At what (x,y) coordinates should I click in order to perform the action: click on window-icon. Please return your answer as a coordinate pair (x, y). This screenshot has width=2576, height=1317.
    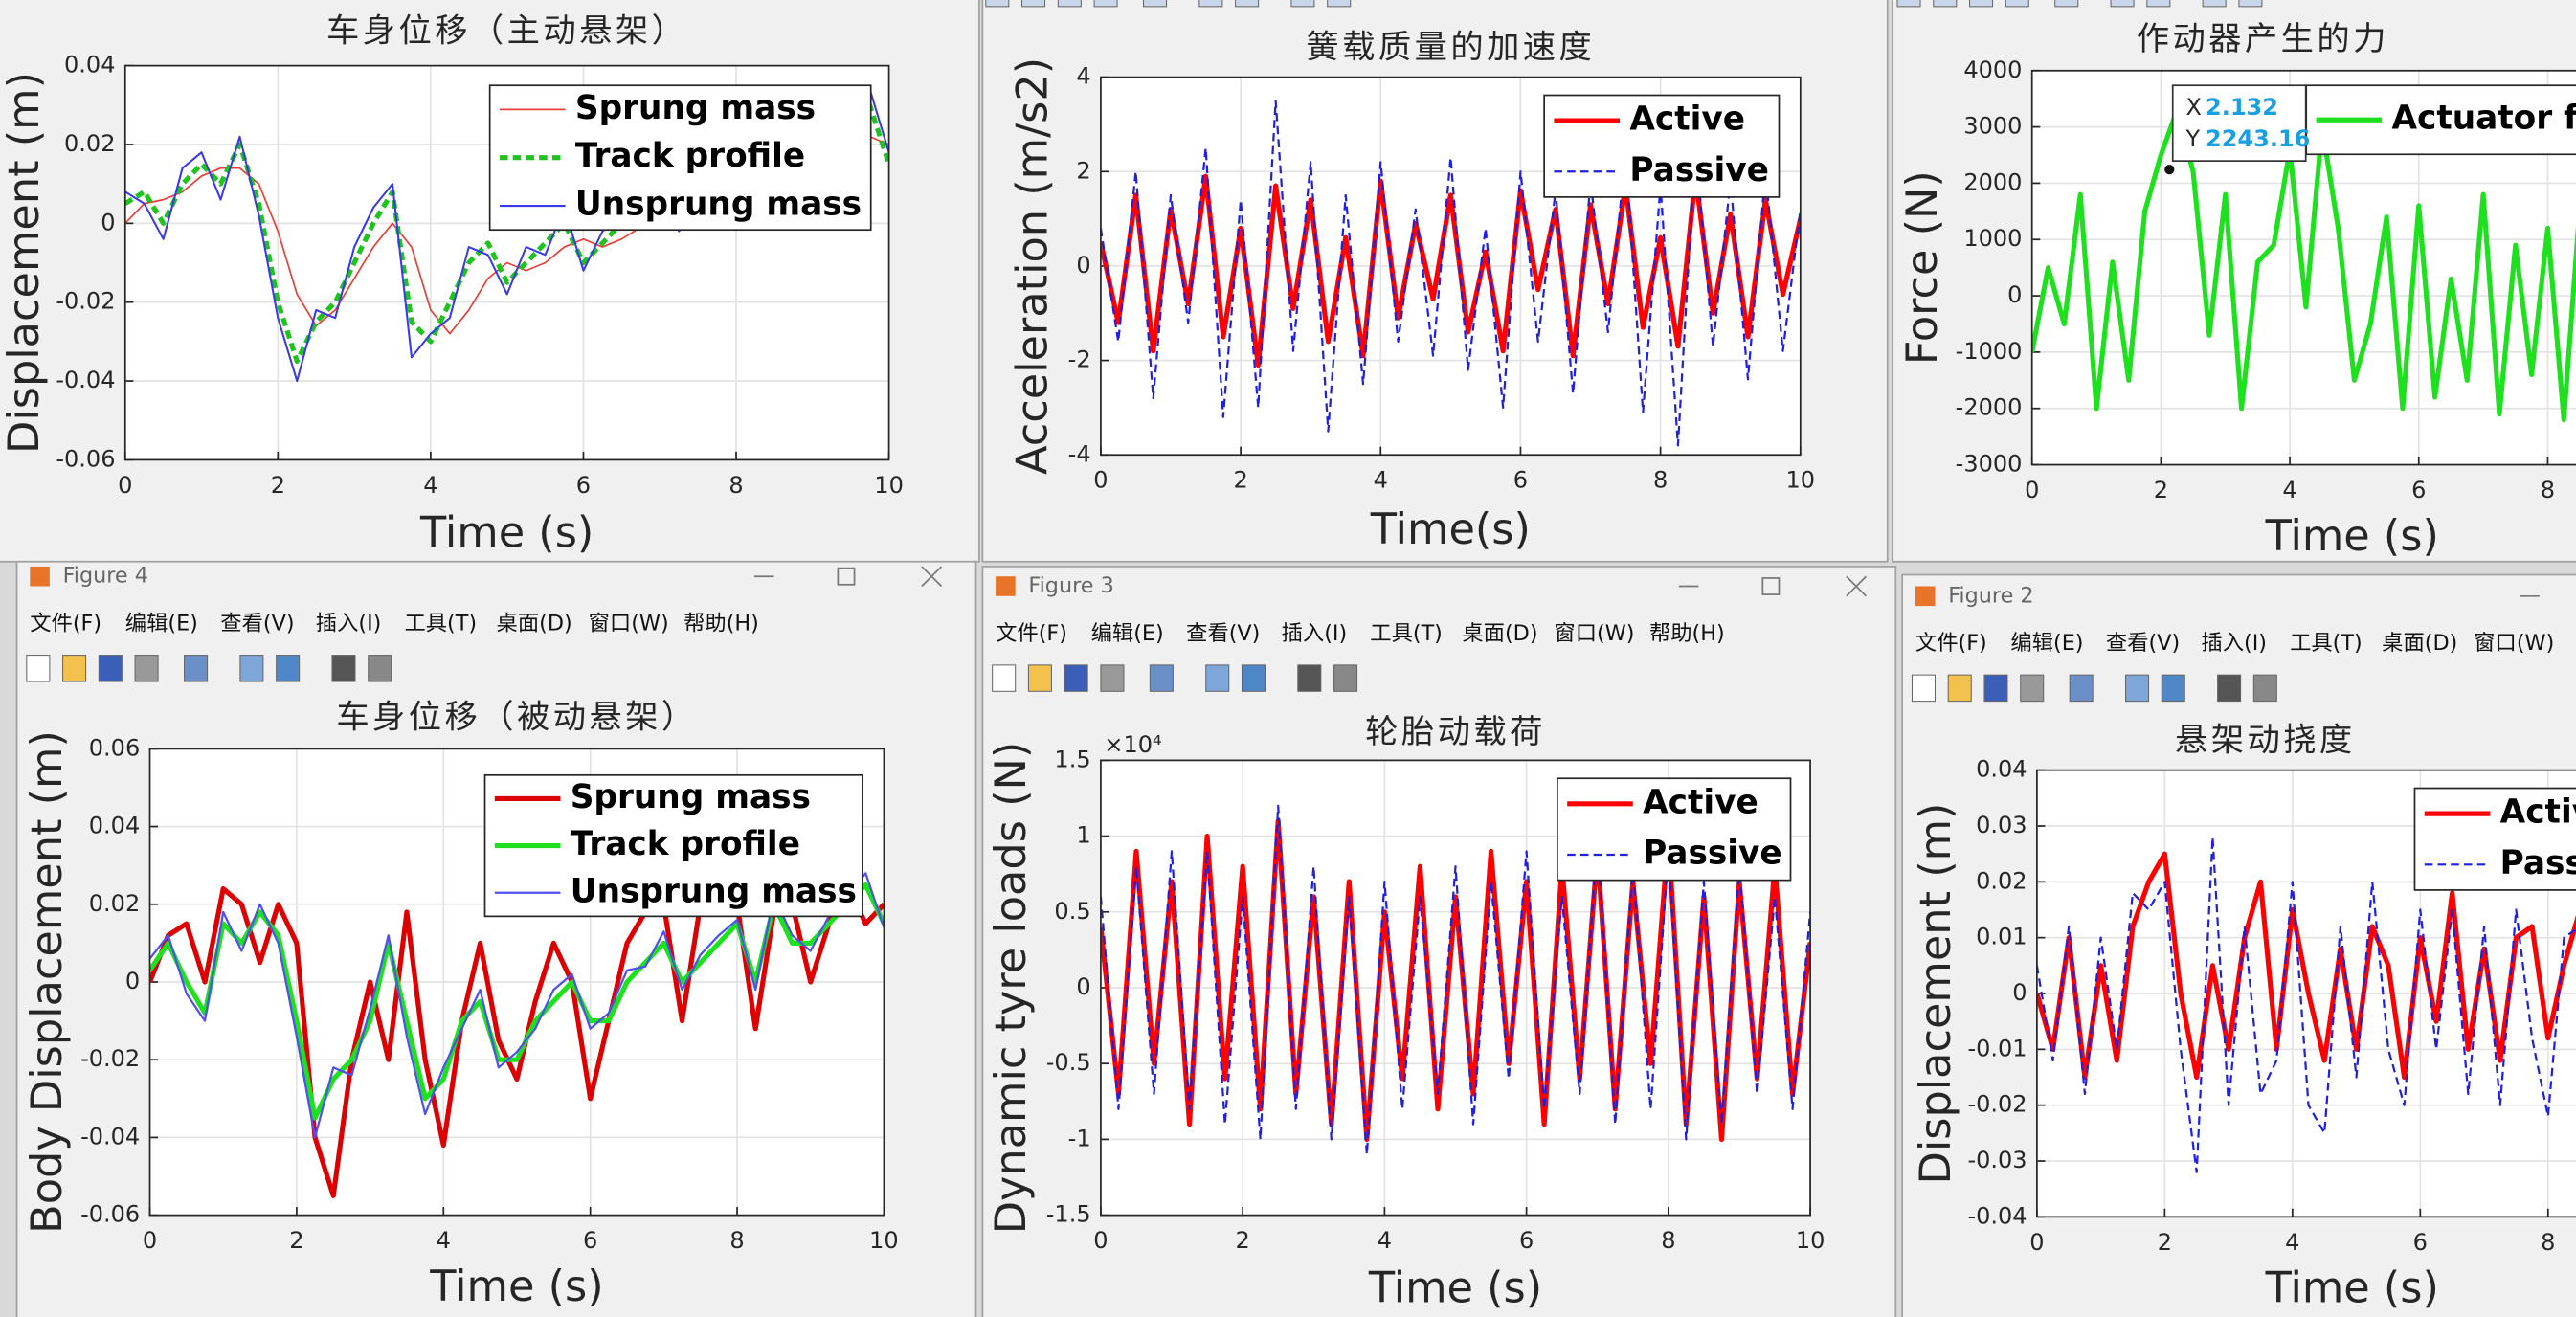
    Looking at the image, I should click on (1926, 596).